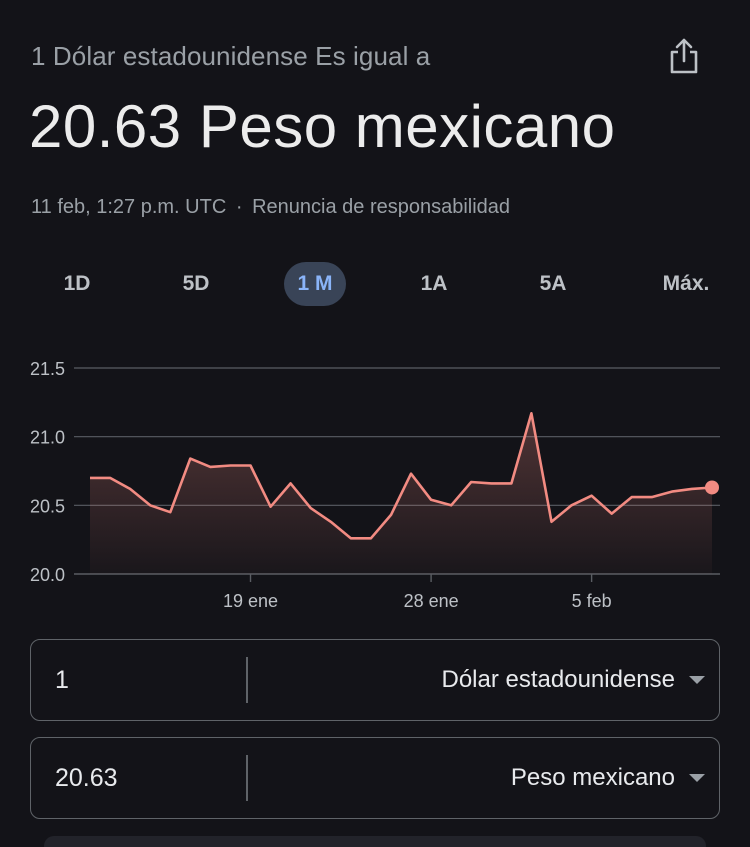 The height and width of the screenshot is (847, 750). What do you see at coordinates (250, 601) in the screenshot?
I see `x-tick-label: 19 ene` at bounding box center [250, 601].